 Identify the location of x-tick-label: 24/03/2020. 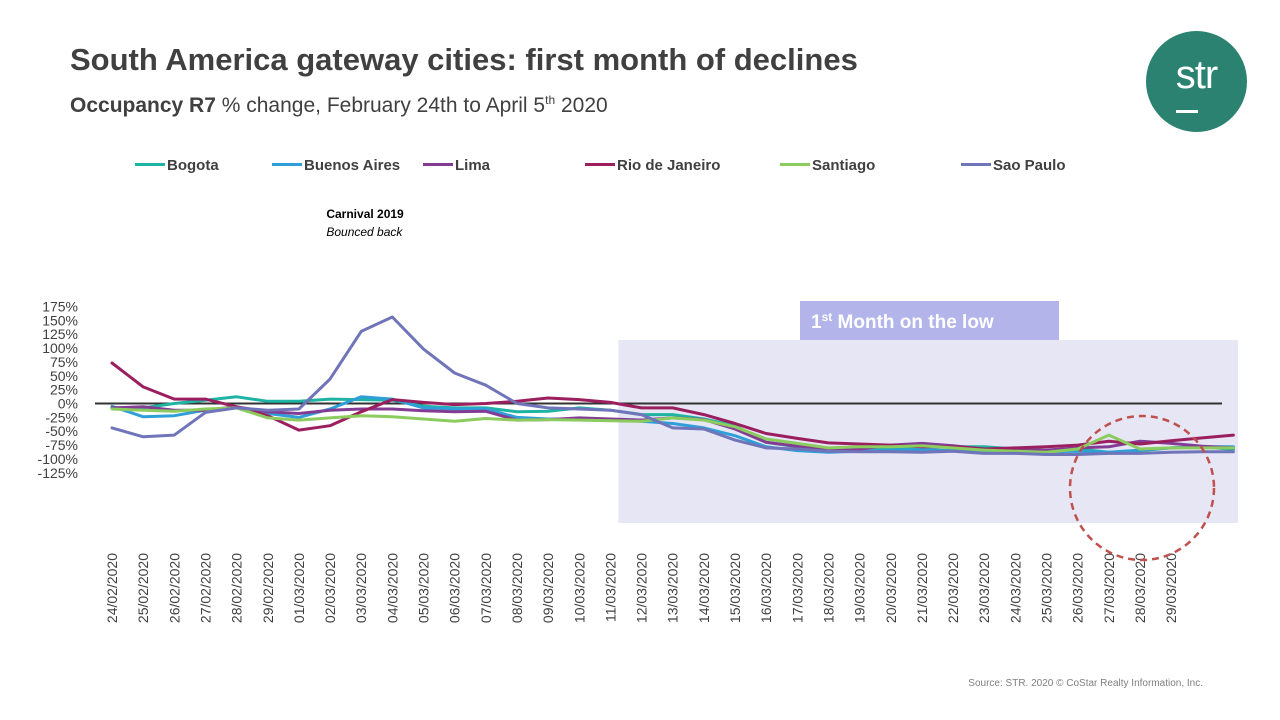
(1015, 588).